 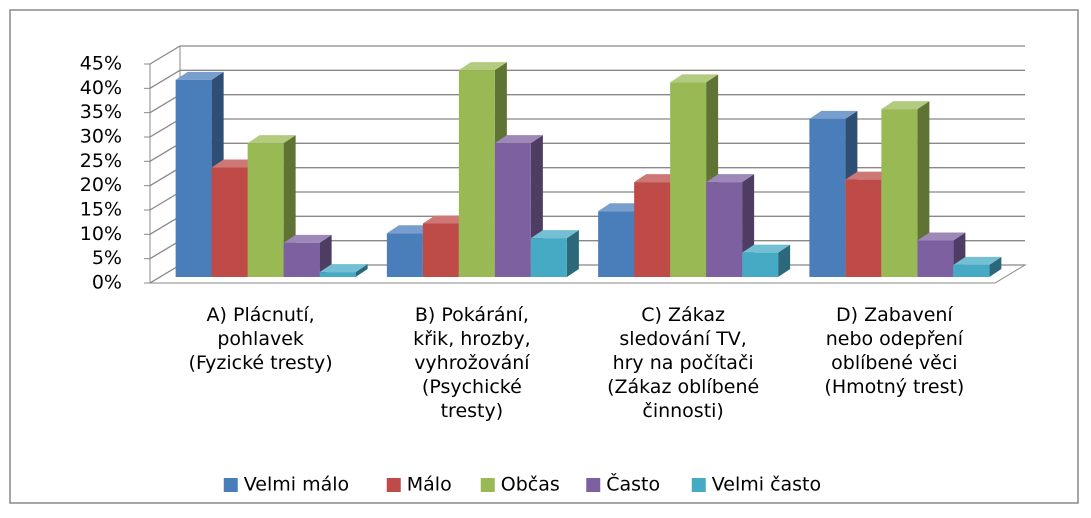 What do you see at coordinates (107, 258) in the screenshot?
I see `y-tick-label: 5%` at bounding box center [107, 258].